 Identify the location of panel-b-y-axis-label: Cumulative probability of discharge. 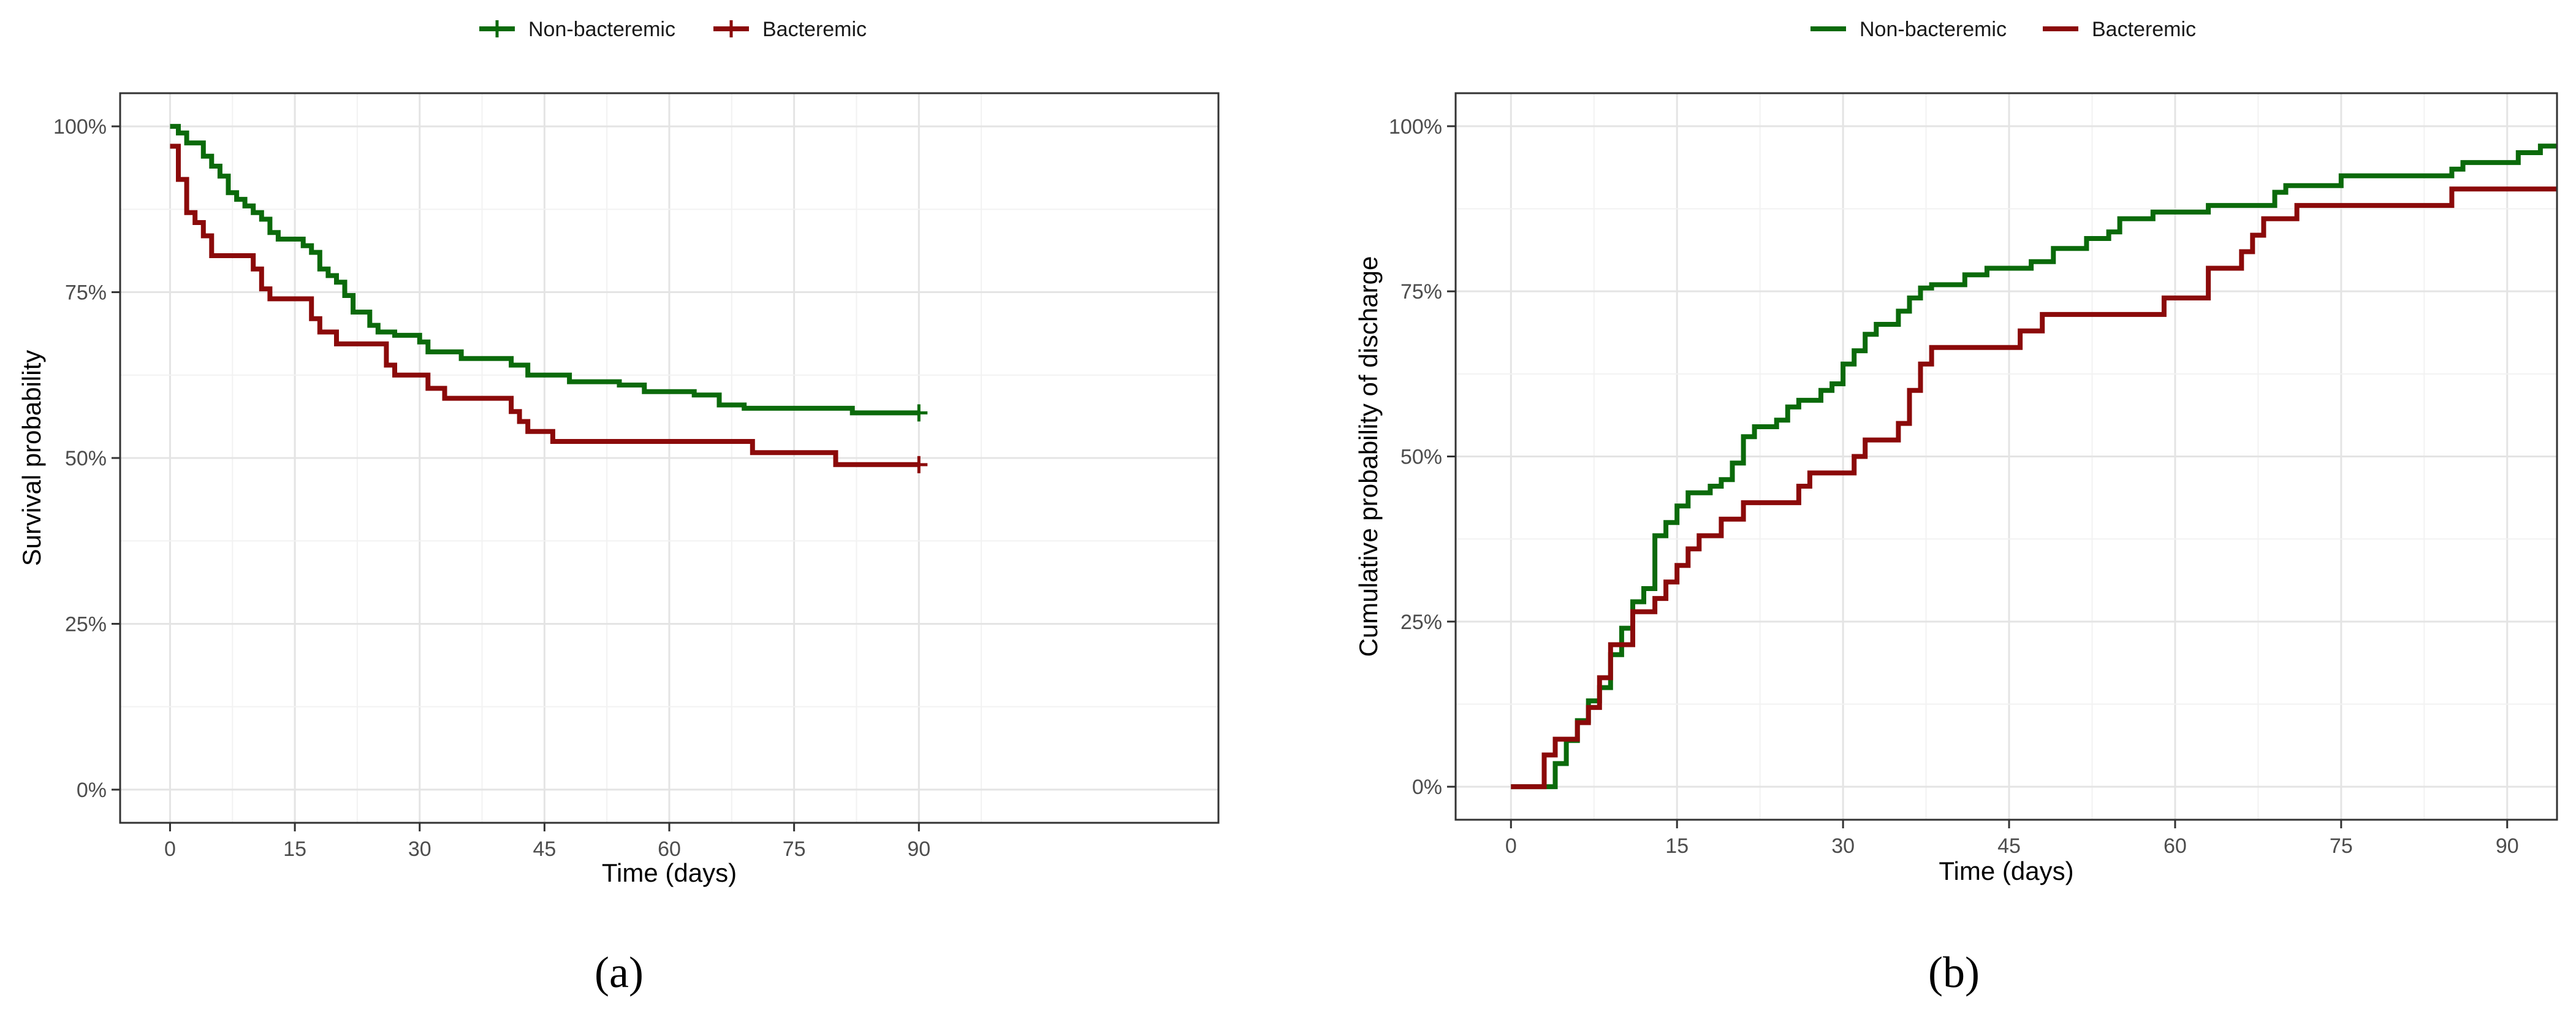
(1368, 456).